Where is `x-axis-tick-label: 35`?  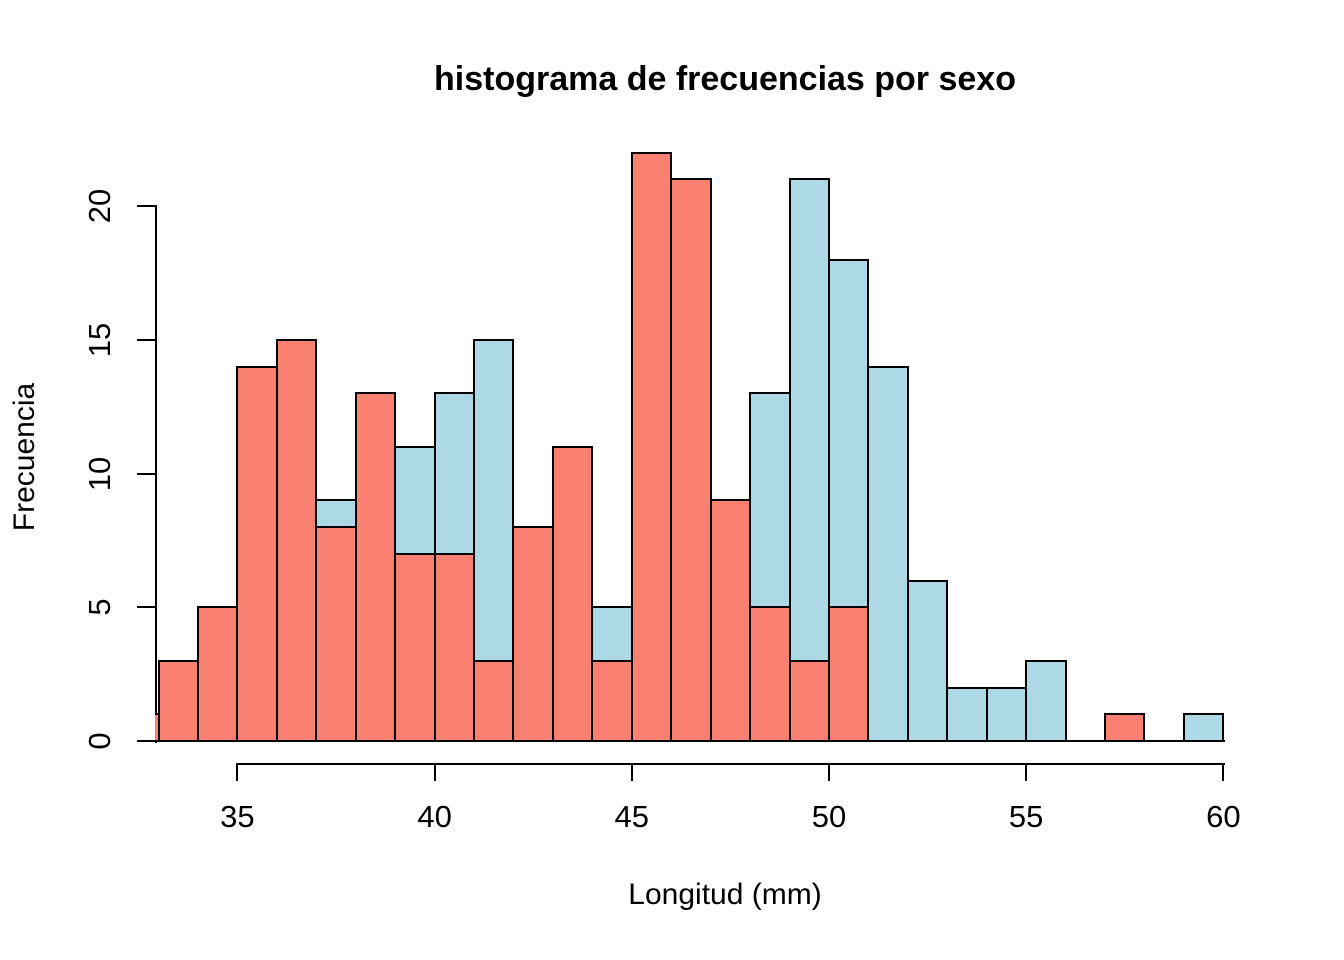
x-axis-tick-label: 35 is located at coordinates (237, 816).